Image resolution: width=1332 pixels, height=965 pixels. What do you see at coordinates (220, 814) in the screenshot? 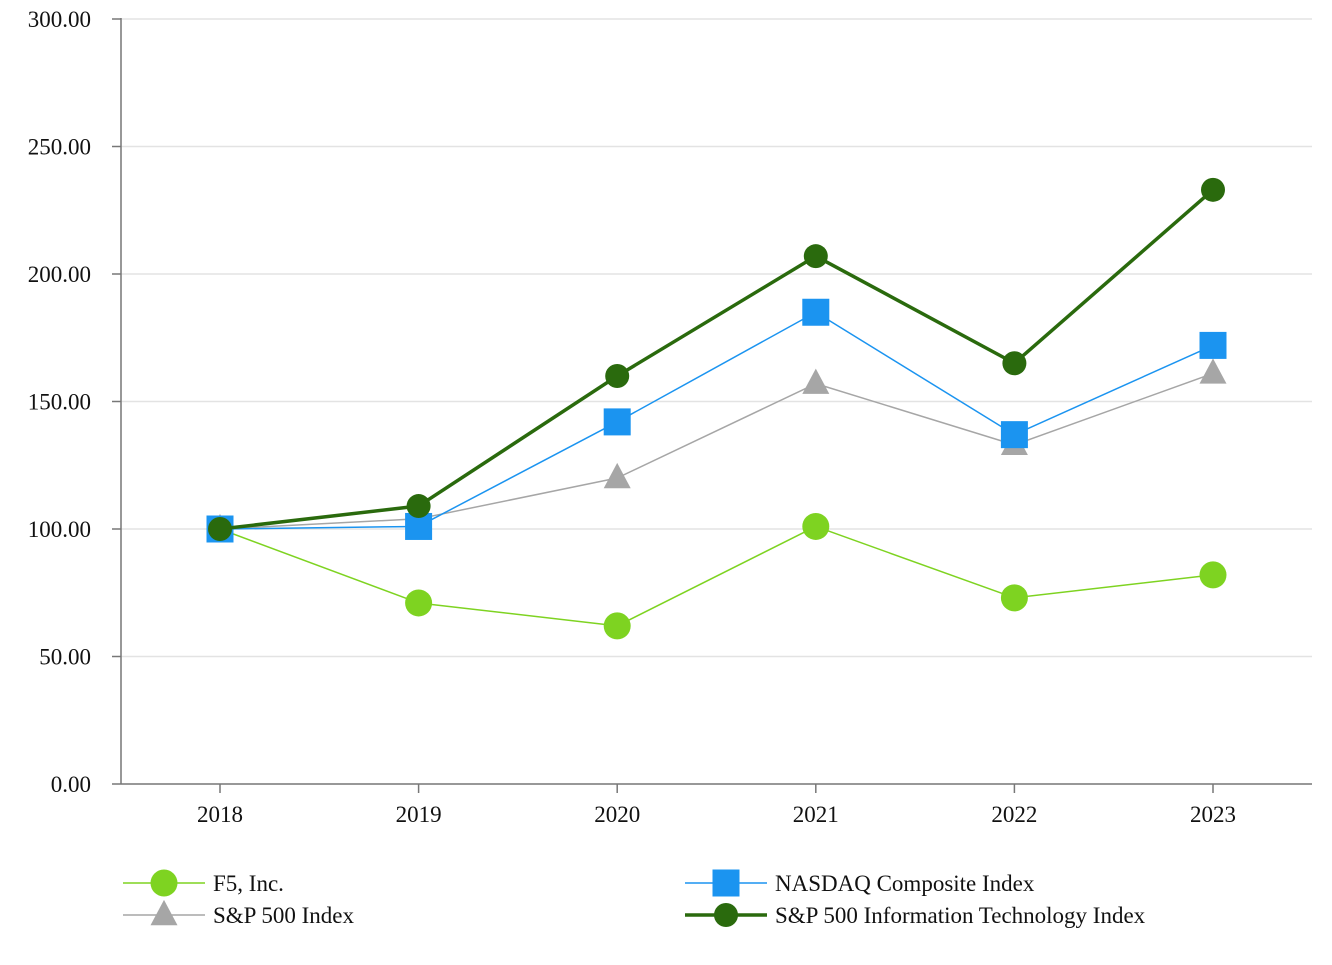
I see `x-tick-label: 2018` at bounding box center [220, 814].